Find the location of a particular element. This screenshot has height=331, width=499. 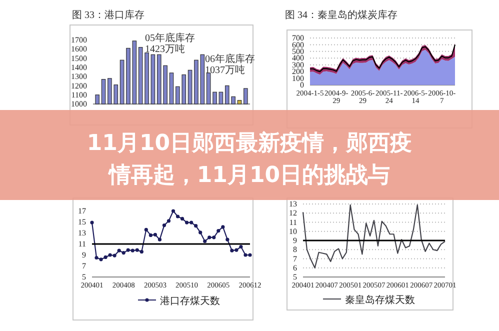

y-tick-label: 700 is located at coordinates (298, 38).